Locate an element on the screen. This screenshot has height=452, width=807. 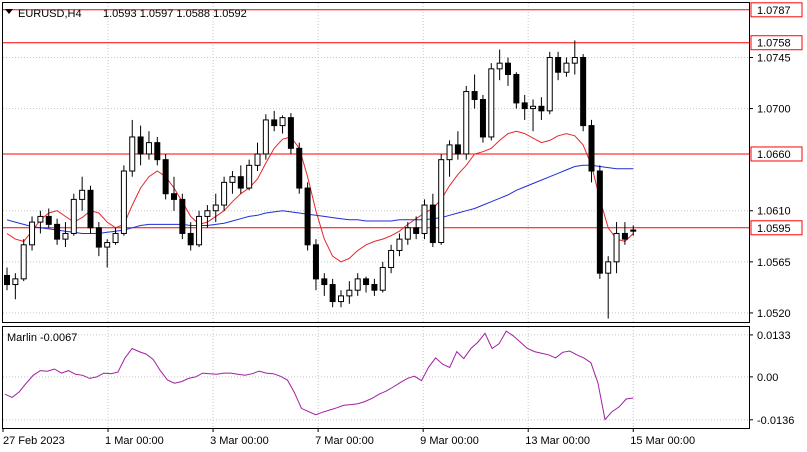
x-tick-label: 7 Mar 00:00 is located at coordinates (344, 441).